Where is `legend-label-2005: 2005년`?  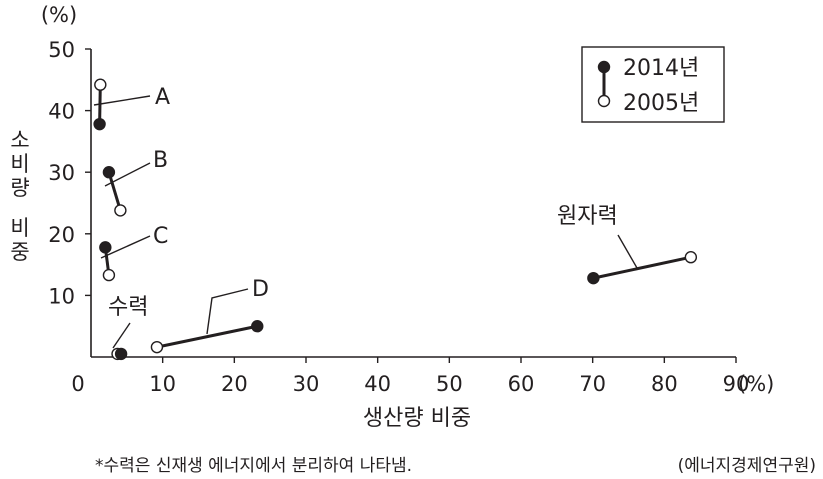 legend-label-2005: 2005년 is located at coordinates (661, 103).